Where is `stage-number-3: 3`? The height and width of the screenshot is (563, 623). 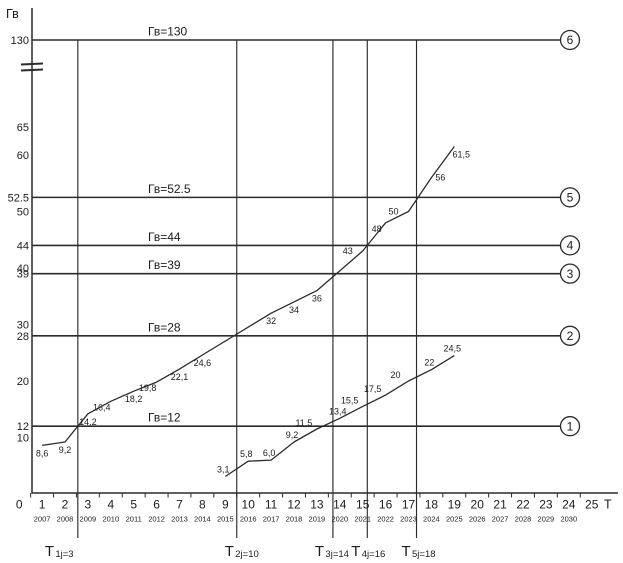
stage-number-3: 3 is located at coordinates (570, 274).